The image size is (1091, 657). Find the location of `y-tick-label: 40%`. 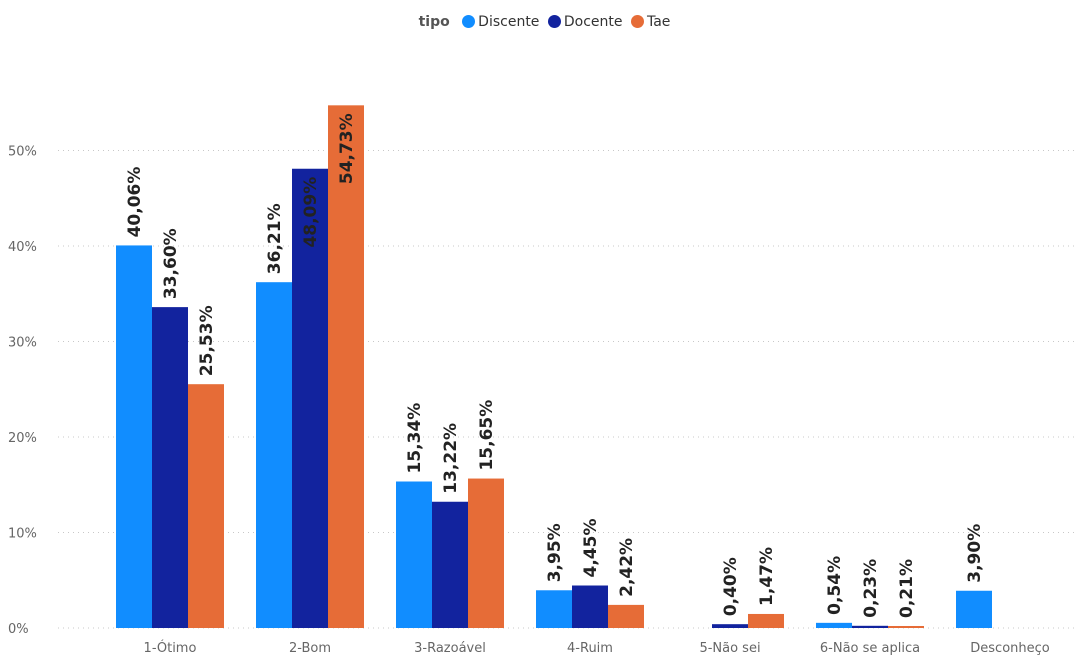

y-tick-label: 40% is located at coordinates (22, 247).